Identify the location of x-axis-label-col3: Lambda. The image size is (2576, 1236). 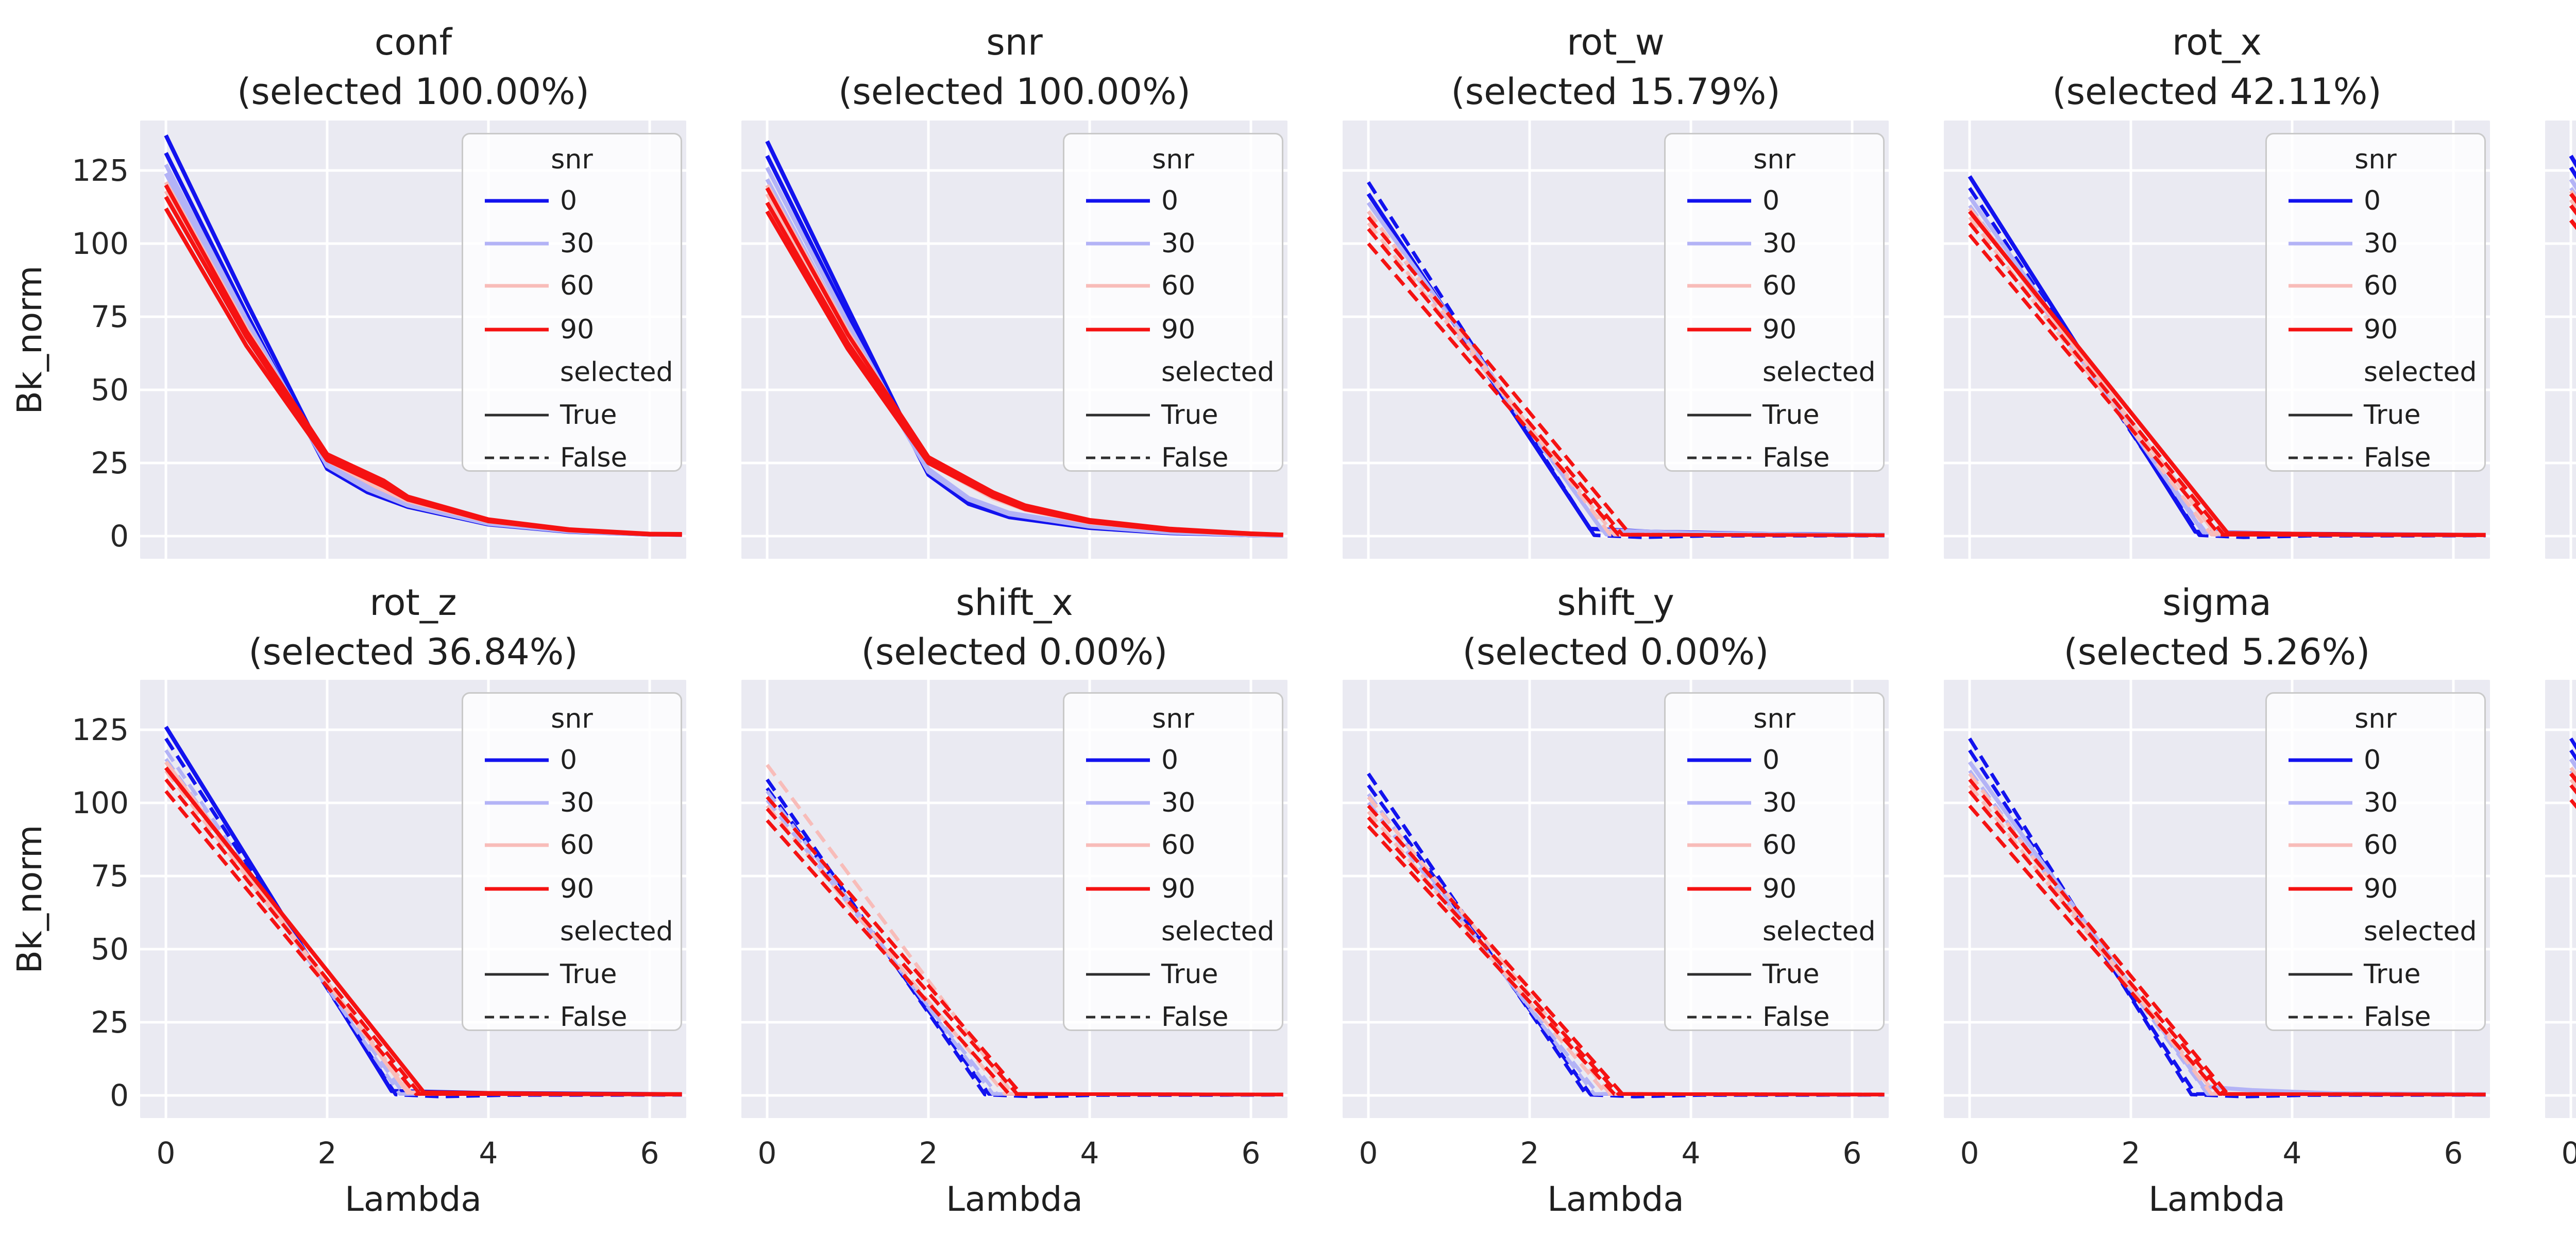
(1615, 1199).